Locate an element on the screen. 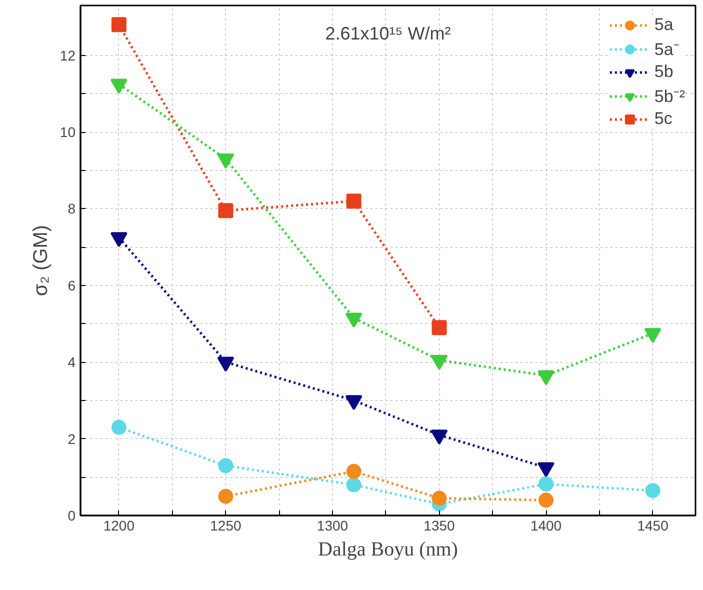  x-tick-label: 1200 is located at coordinates (119, 526).